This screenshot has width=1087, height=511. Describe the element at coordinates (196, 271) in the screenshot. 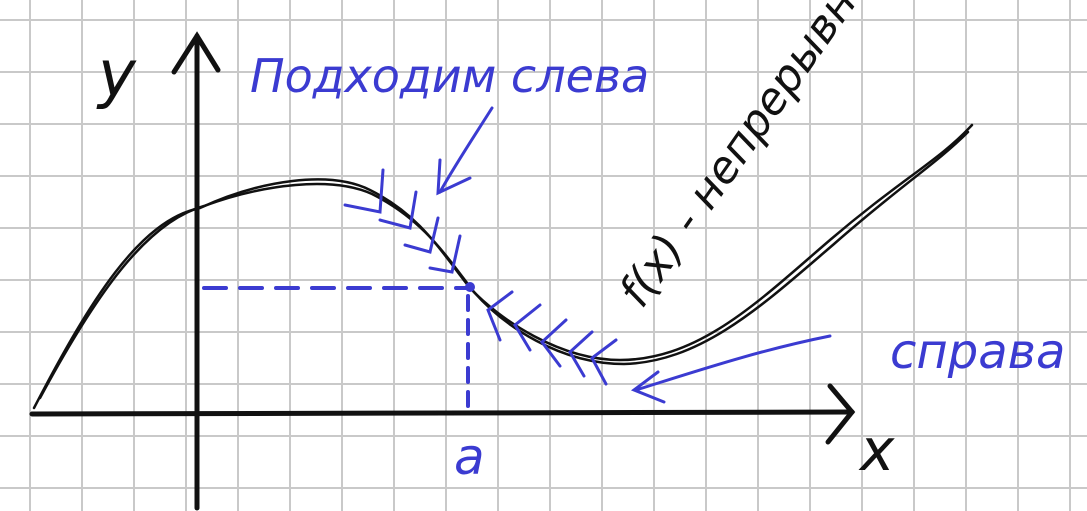

I see `y-axis` at that location.